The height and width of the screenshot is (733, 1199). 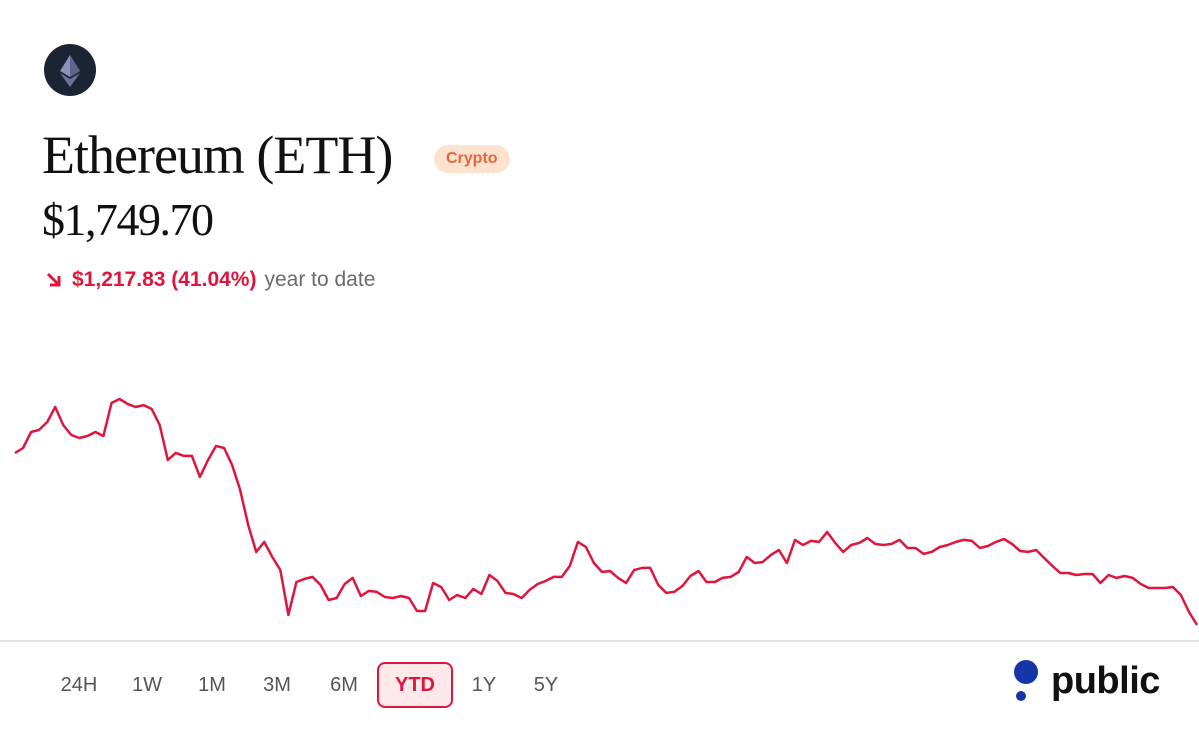 I want to click on asset-name: Ethereum (ETH), so click(x=217, y=155).